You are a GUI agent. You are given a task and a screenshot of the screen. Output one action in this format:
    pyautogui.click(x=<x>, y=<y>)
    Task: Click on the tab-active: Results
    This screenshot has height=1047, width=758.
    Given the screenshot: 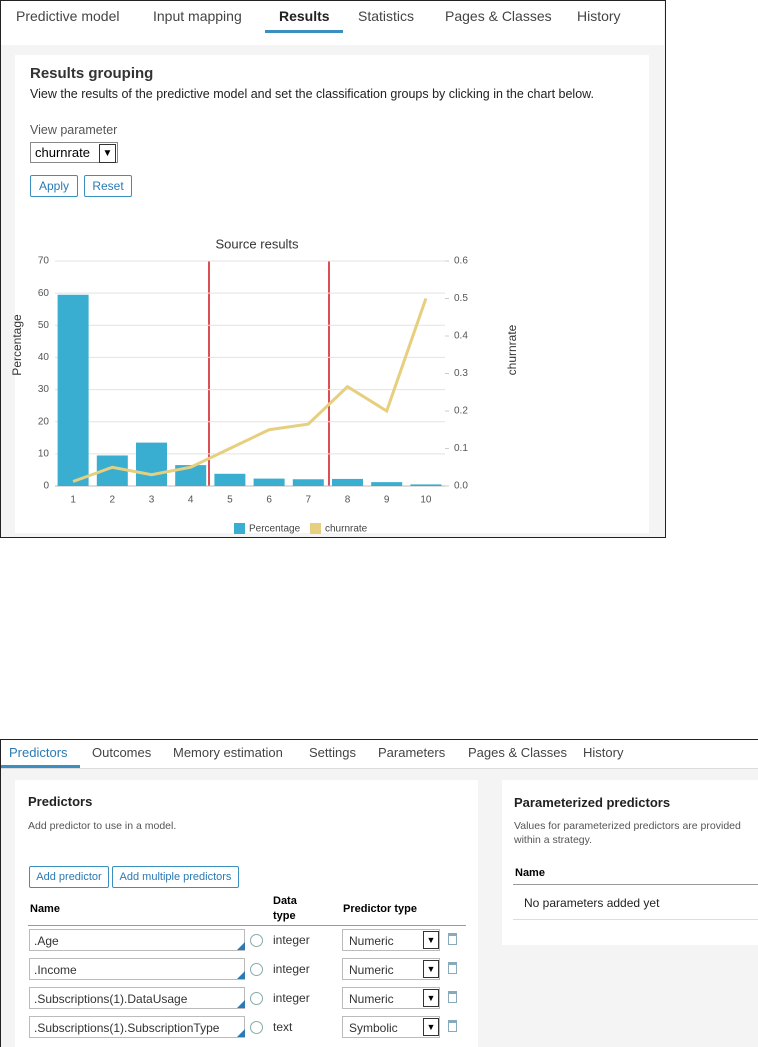 What is the action you would take?
    pyautogui.click(x=304, y=16)
    